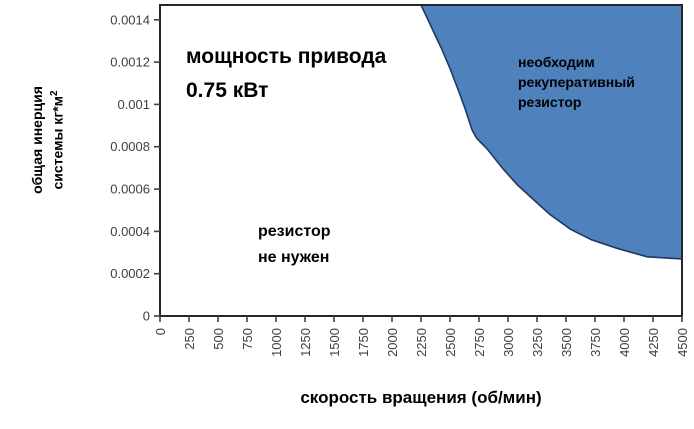  I want to click on x-tick-label: 3750, so click(595, 342).